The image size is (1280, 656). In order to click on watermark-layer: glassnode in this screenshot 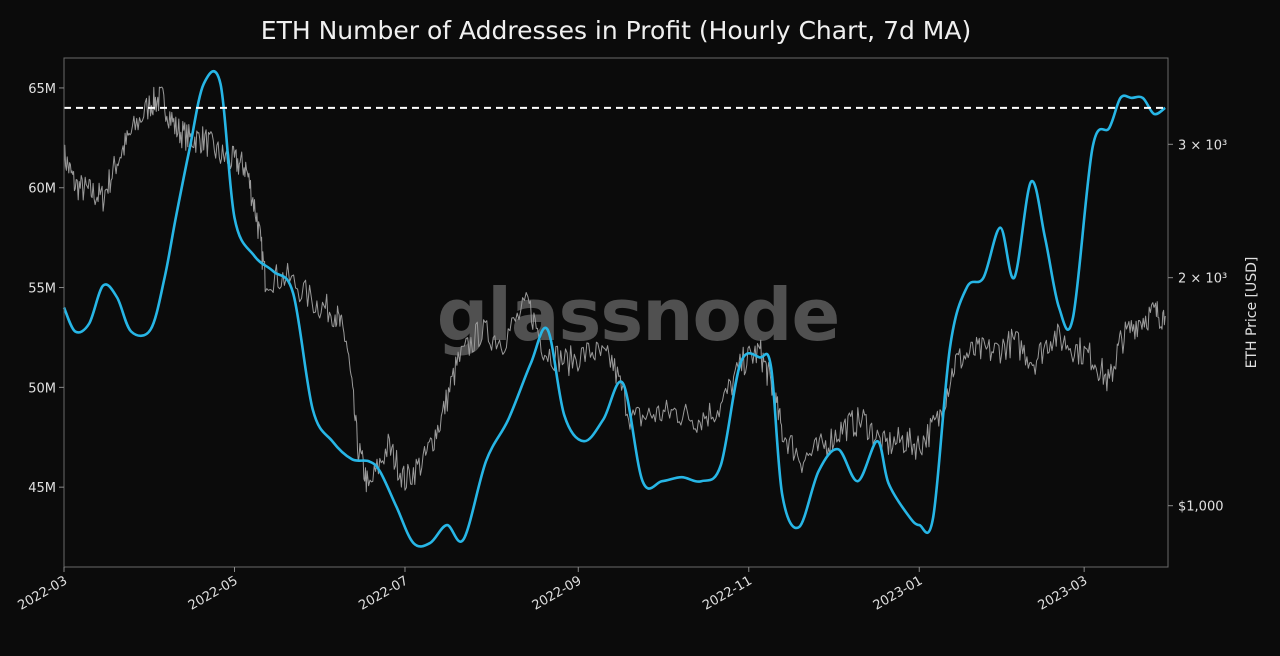, I will do `click(639, 315)`.